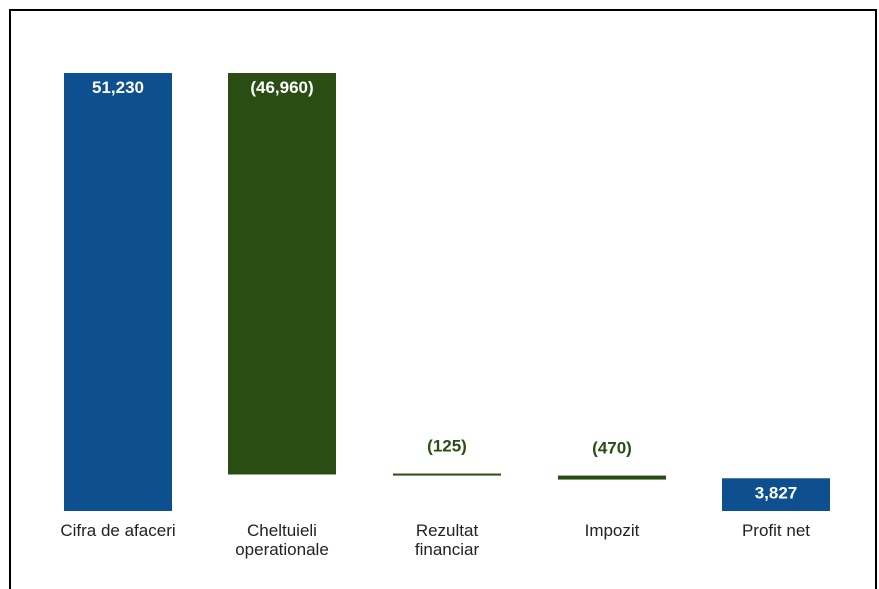 This screenshot has width=879, height=589. Describe the element at coordinates (612, 448) in the screenshot. I see `bar-value-label-4: (470)` at that location.